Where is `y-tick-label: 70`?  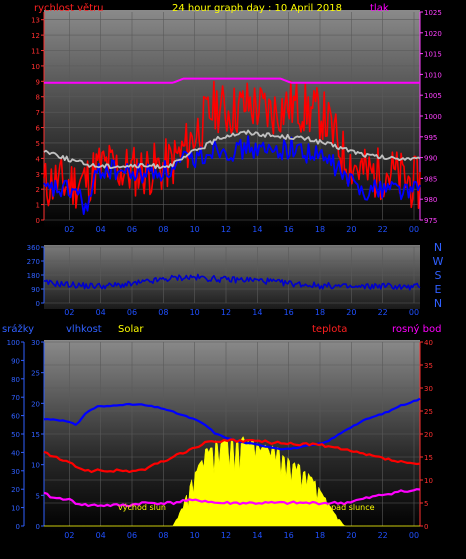 y-tick-label: 70 is located at coordinates (15, 398).